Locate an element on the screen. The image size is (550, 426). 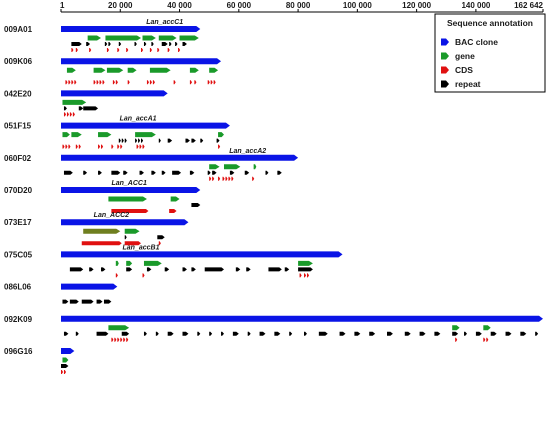
target-gene-label: Lan_accA2 is located at coordinates (247, 151).